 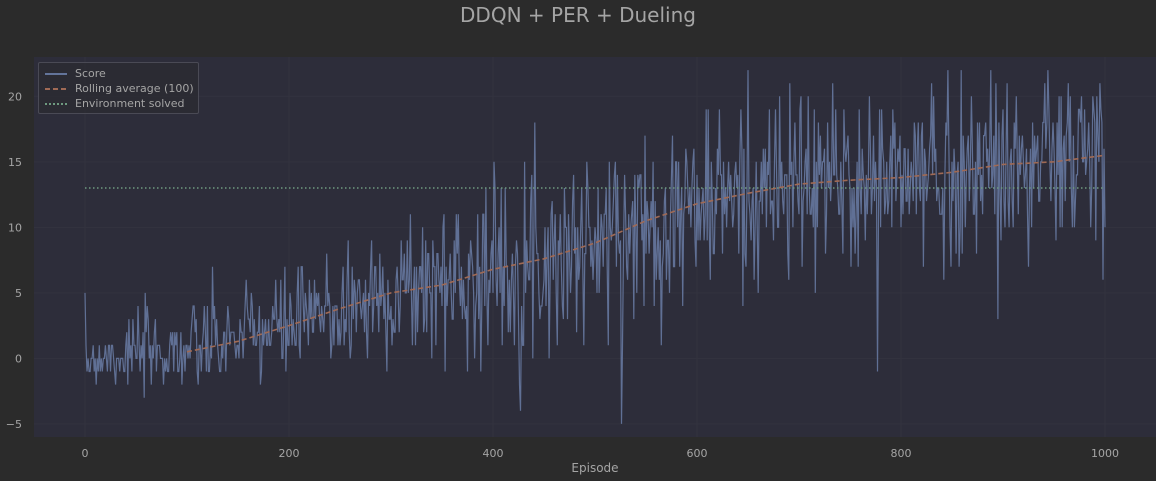 What do you see at coordinates (56, 88) in the screenshot?
I see `legend-swatch-rolling-average` at bounding box center [56, 88].